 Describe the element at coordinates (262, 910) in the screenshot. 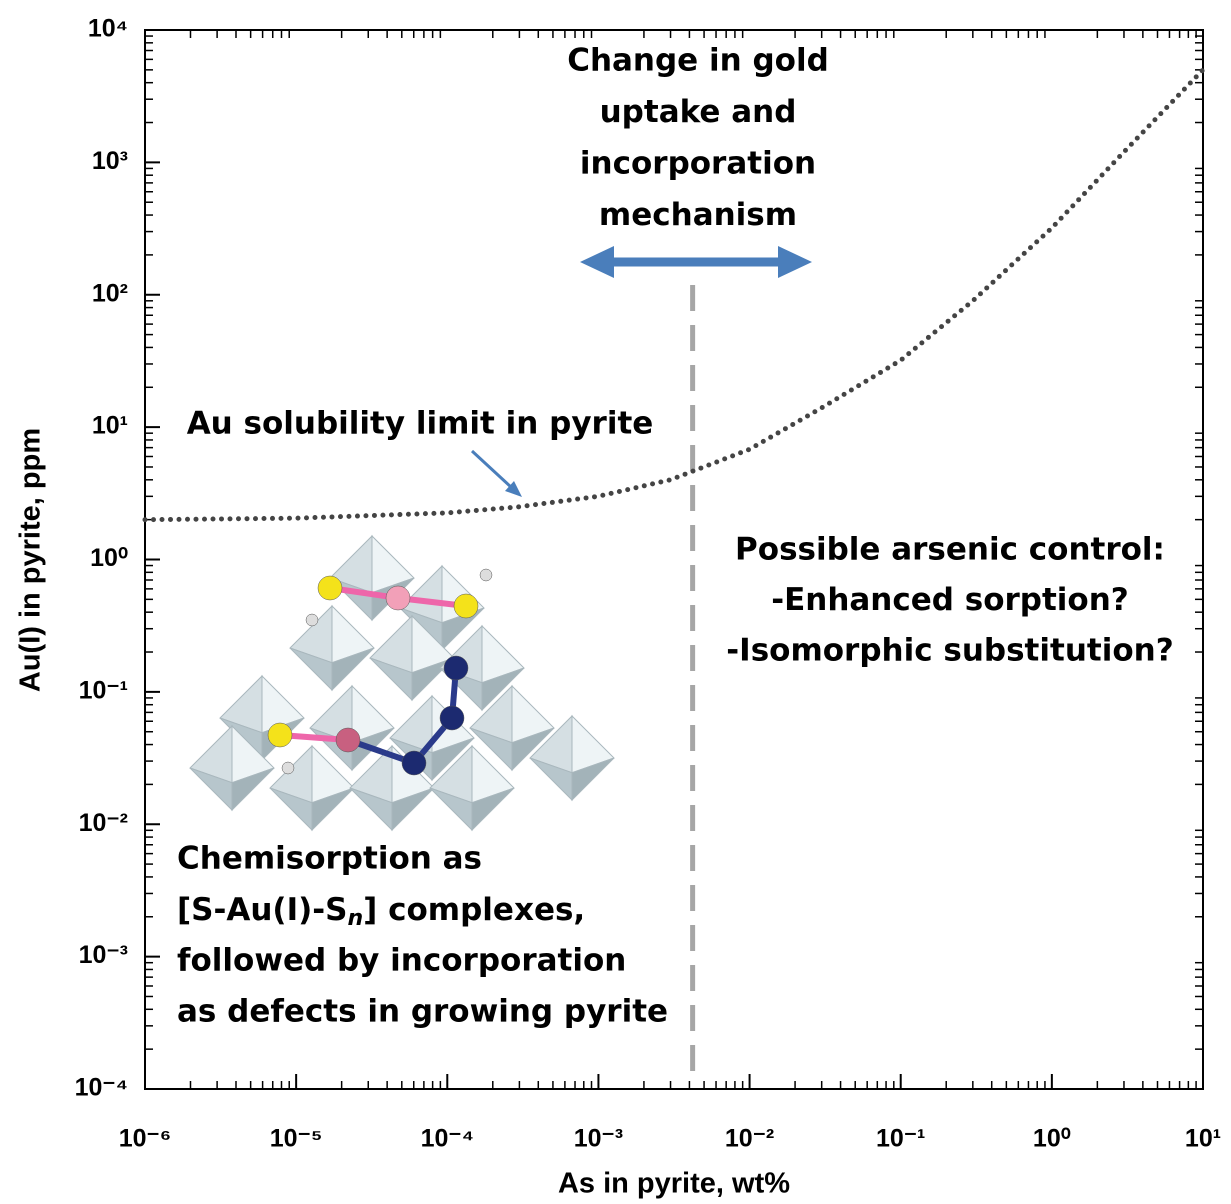

I see `annotation-part: [S-Au(I)-S` at that location.